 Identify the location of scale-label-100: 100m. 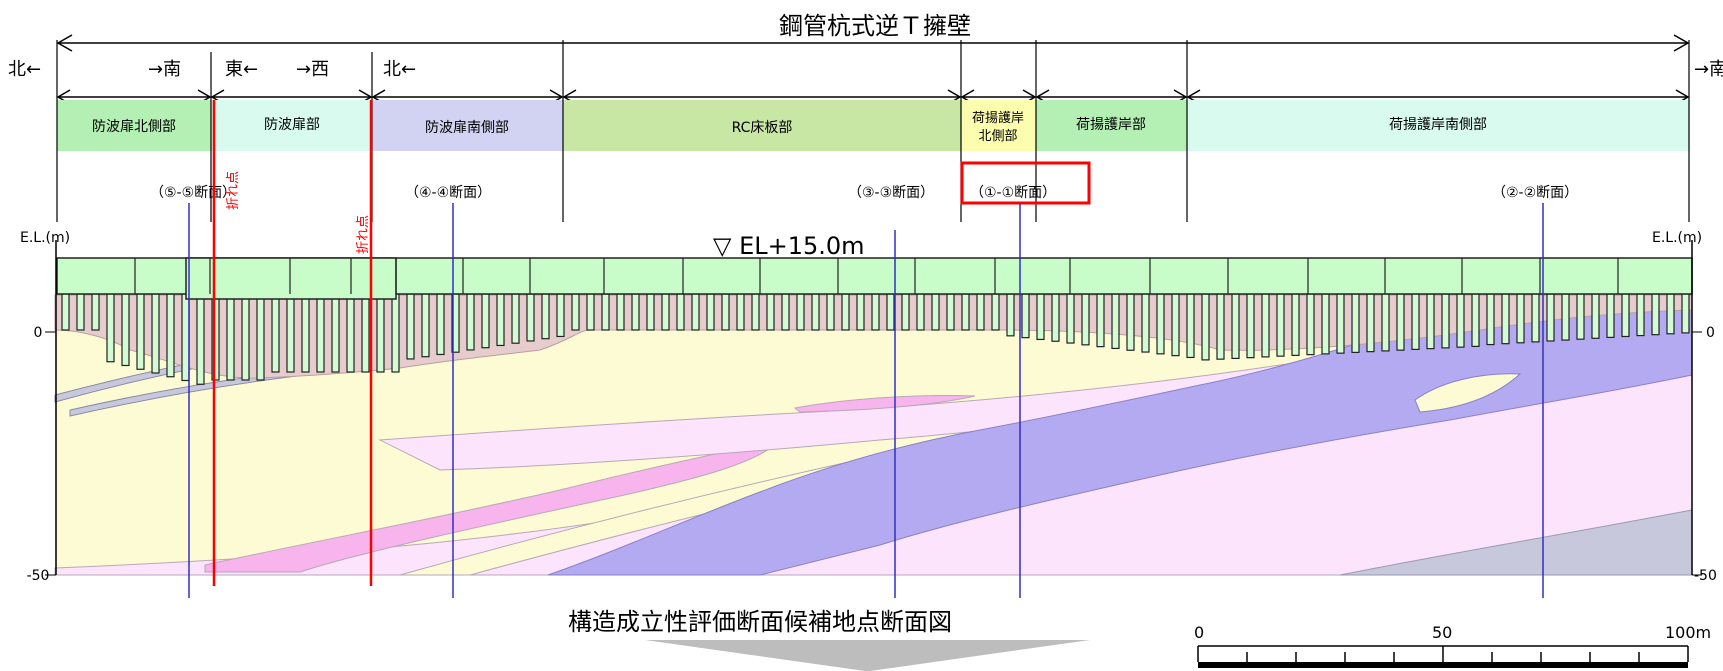
(1688, 632).